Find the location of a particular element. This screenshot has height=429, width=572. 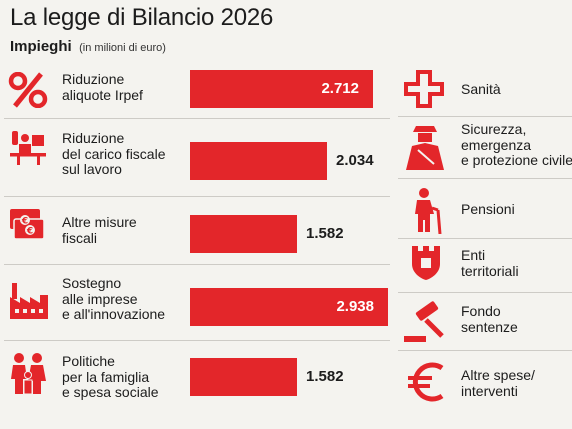

expense-item-sentences-fund: Fondo sentenze is located at coordinates (489, 319).